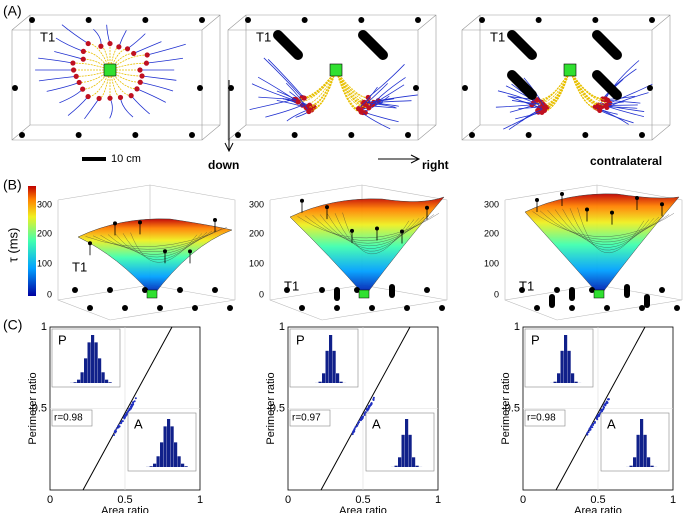 This screenshot has width=685, height=513. What do you see at coordinates (523, 500) in the screenshot?
I see `x-tick-label: 0` at bounding box center [523, 500].